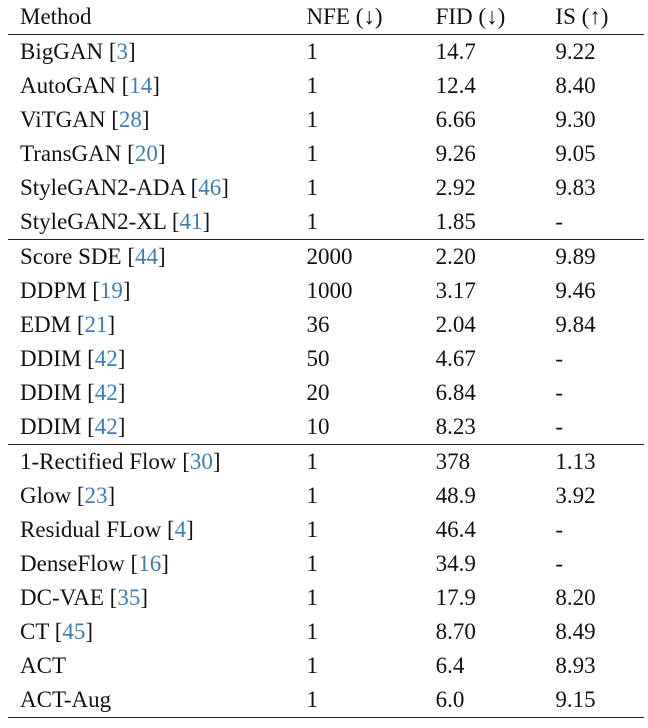  I want to click on method-cell: ACT, so click(151, 666).